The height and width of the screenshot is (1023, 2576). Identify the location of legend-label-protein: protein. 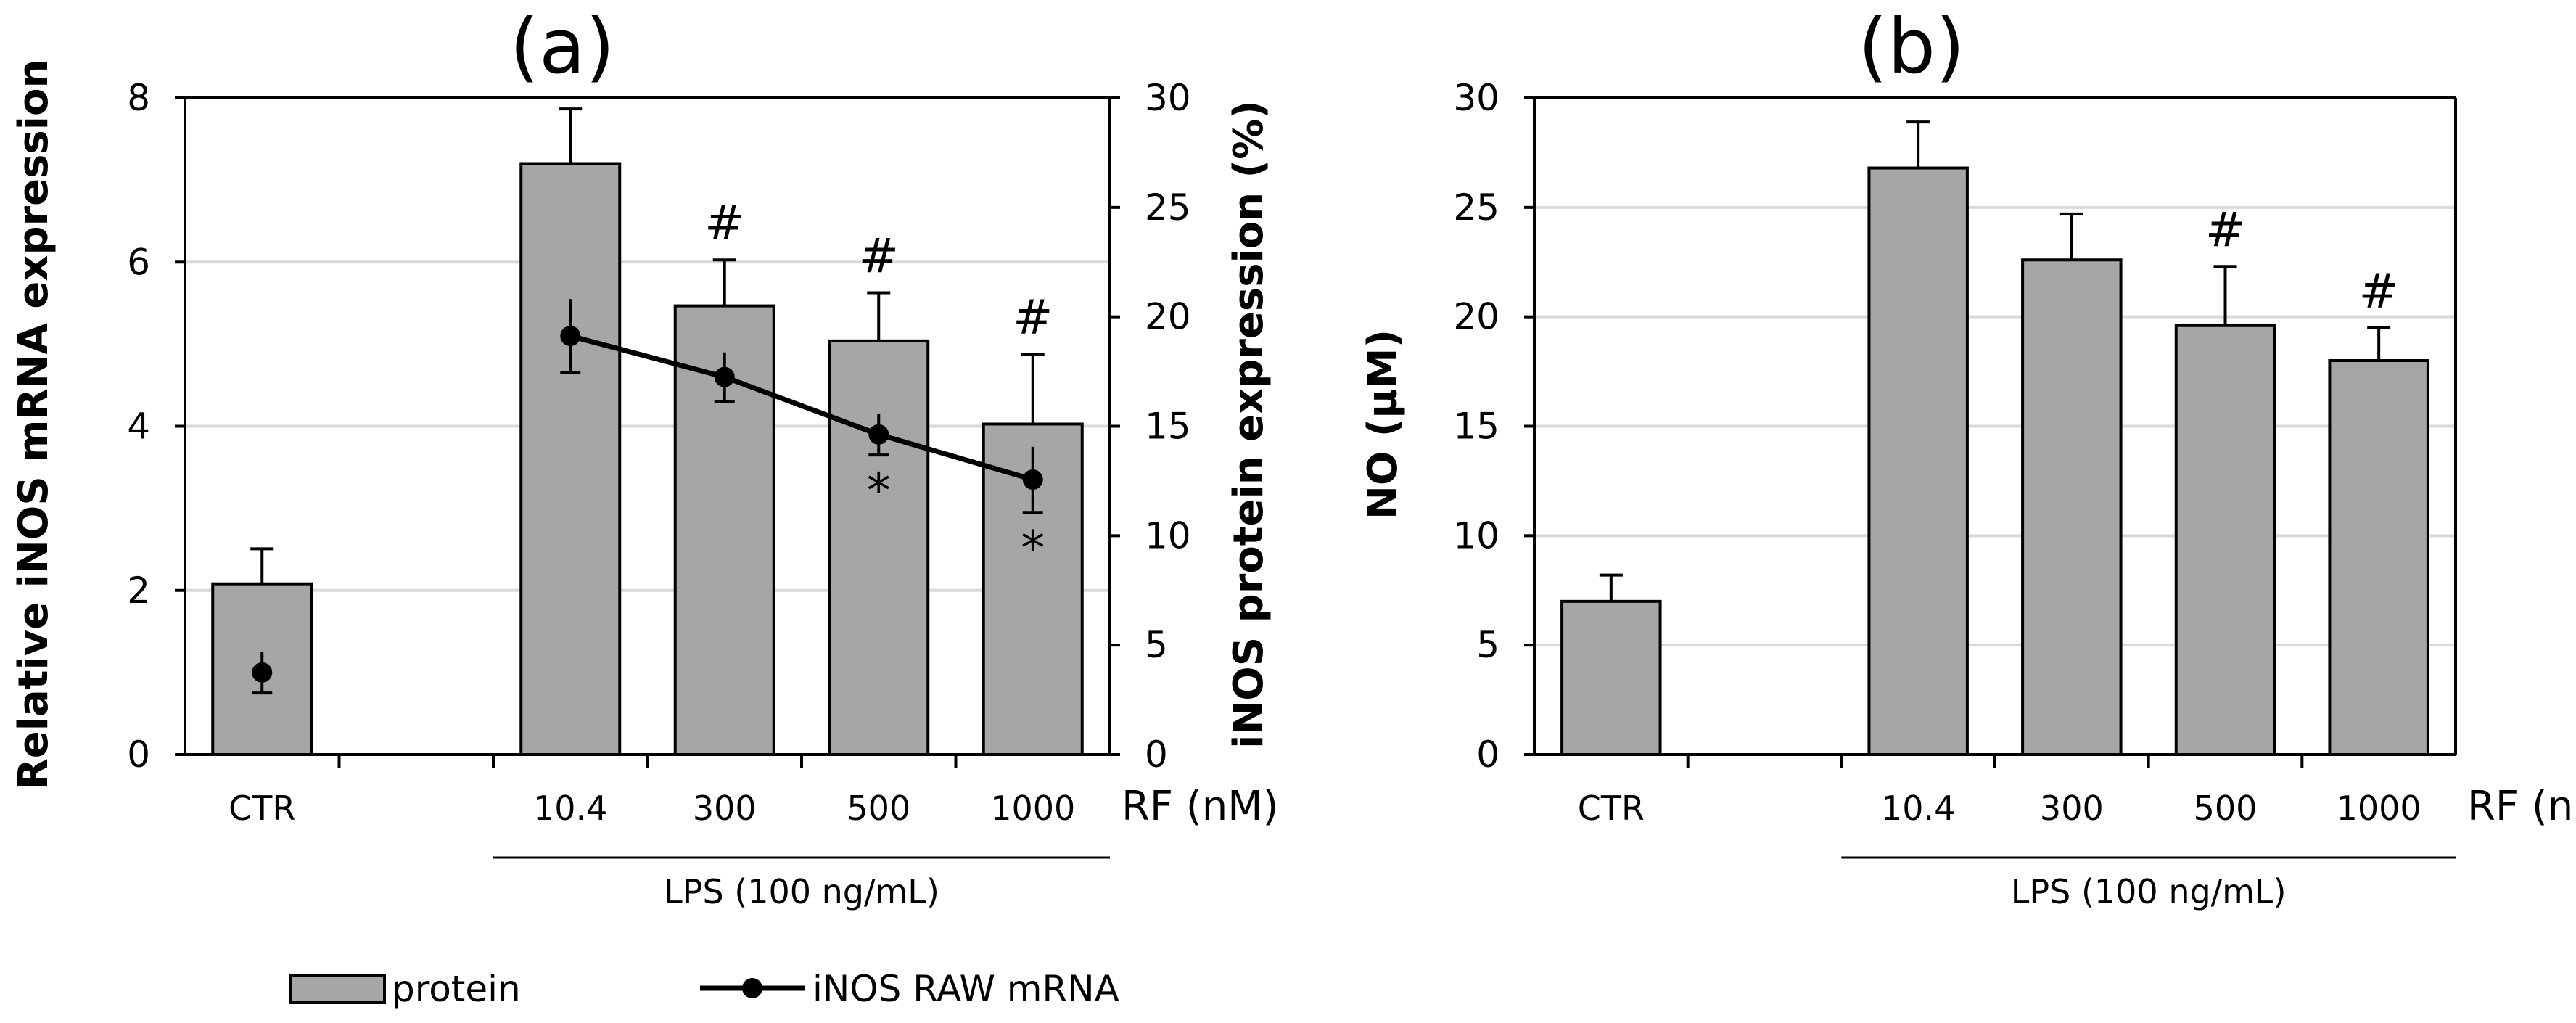
(456, 989).